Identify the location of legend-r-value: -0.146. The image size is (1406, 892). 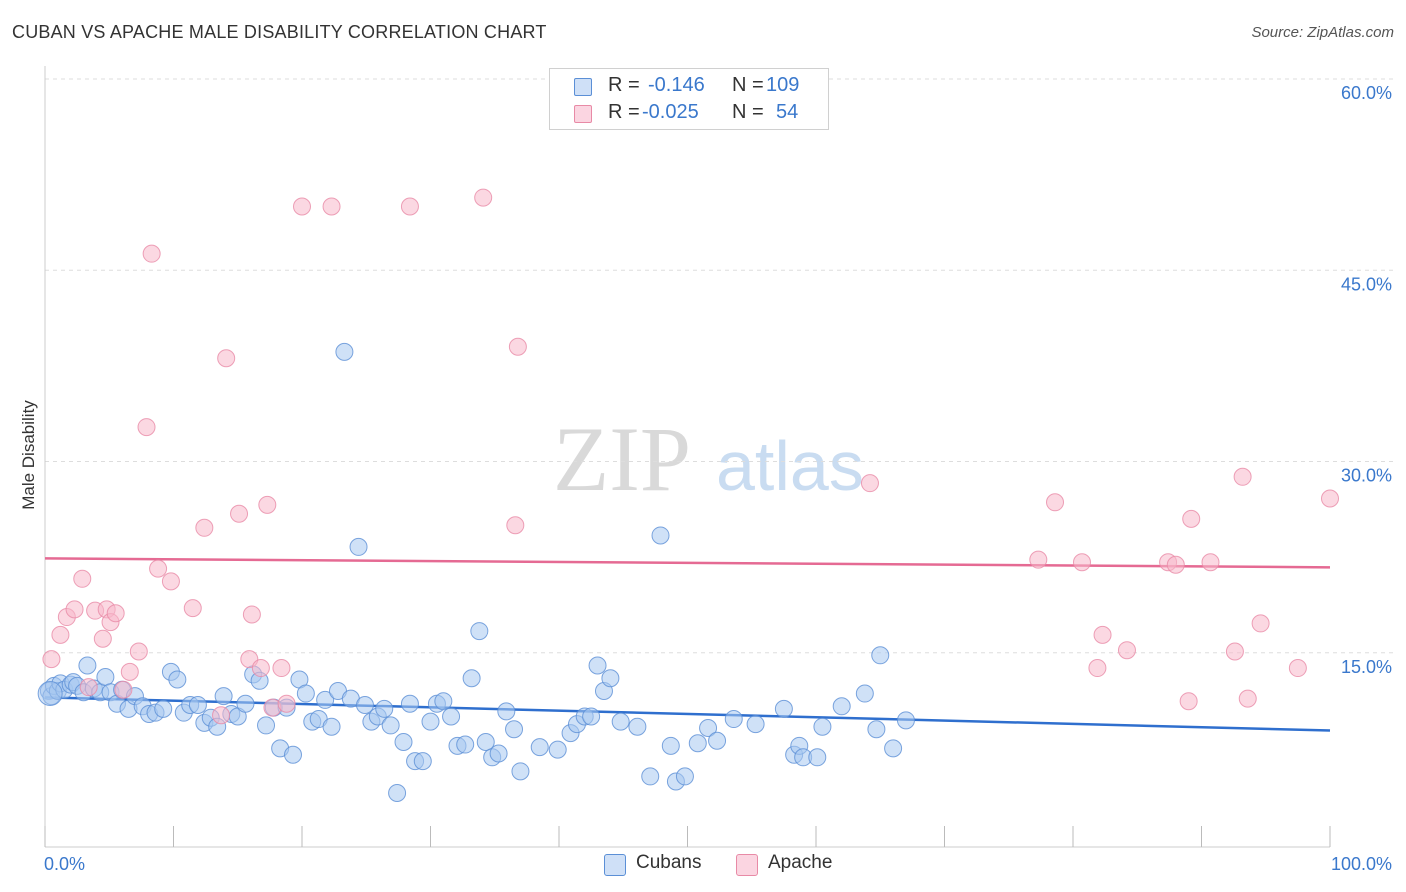
(676, 85).